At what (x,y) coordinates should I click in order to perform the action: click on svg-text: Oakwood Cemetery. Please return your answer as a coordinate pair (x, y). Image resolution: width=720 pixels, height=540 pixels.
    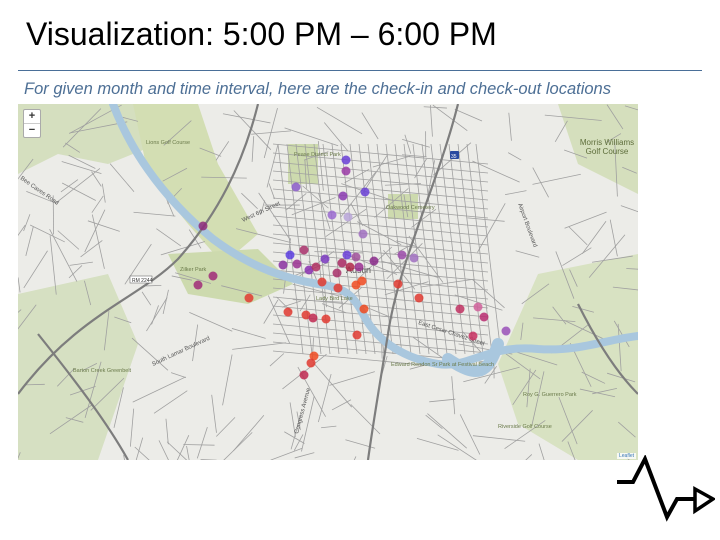
    Looking at the image, I should click on (410, 208).